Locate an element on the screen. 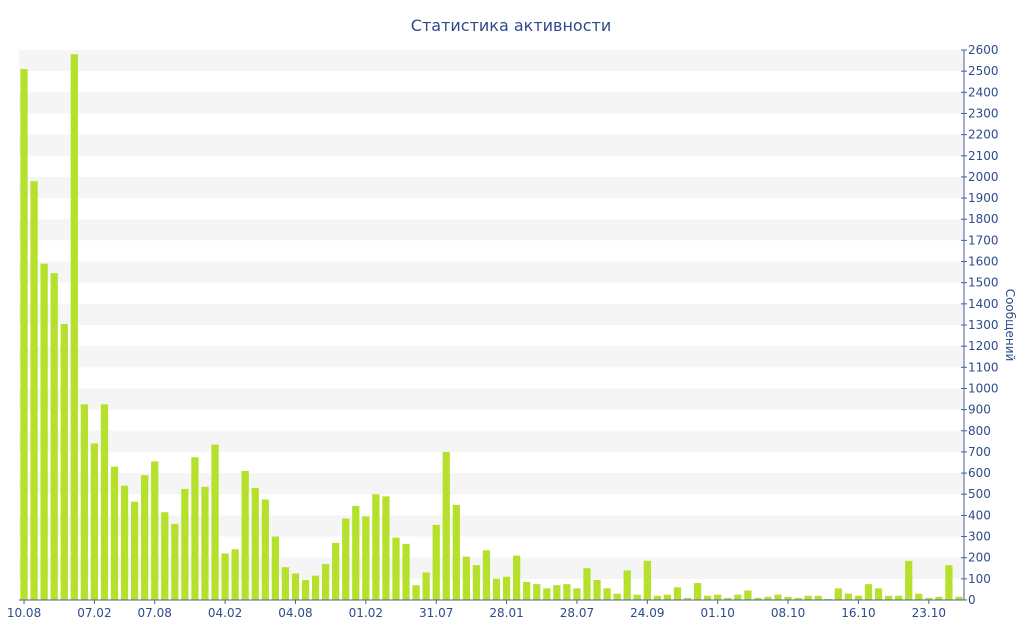 Image resolution: width=1024 pixels, height=640 pixels. y-tick-label: 100 is located at coordinates (979, 579).